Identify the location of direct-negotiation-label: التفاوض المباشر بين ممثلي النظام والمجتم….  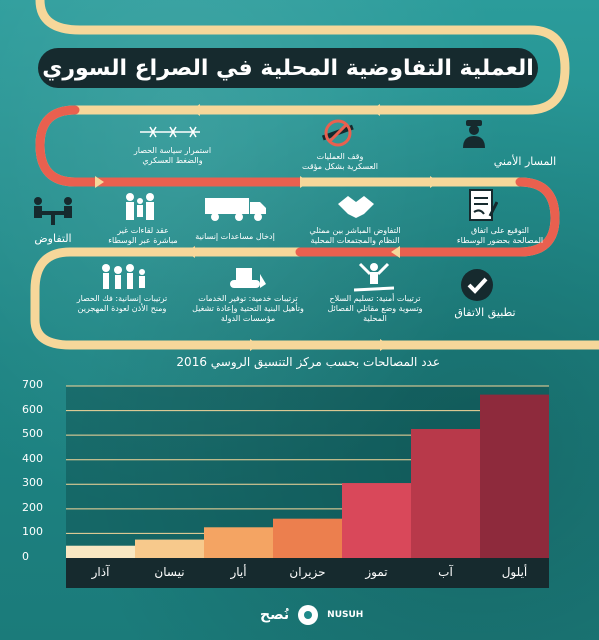
(355, 235).